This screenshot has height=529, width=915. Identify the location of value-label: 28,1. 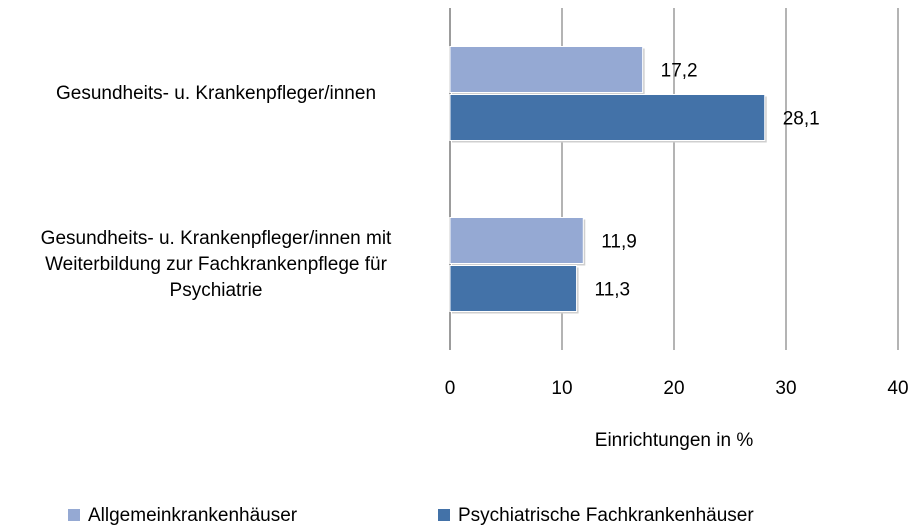
(801, 119).